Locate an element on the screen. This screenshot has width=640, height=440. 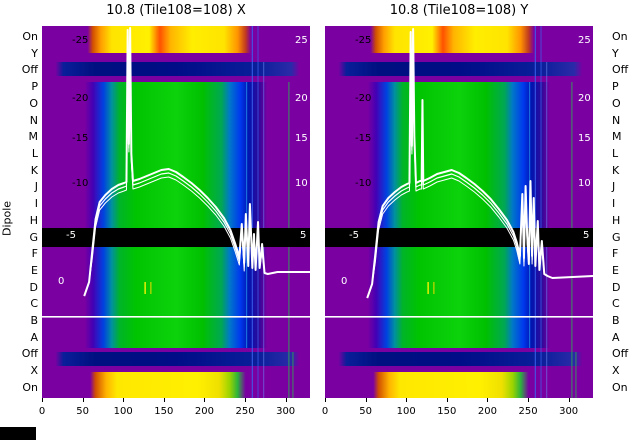
corner-black-box is located at coordinates (18, 433).